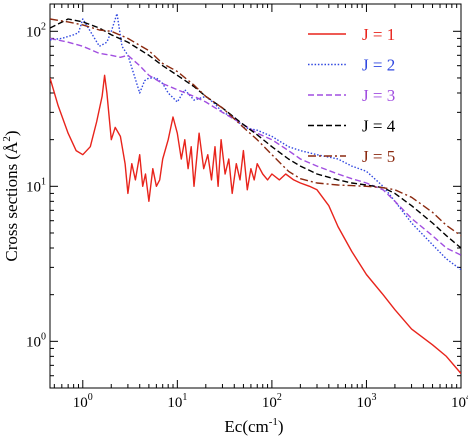 Image resolution: width=468 pixels, height=446 pixels. I want to click on x-axis-label: Ec(cm-1), so click(253, 426).